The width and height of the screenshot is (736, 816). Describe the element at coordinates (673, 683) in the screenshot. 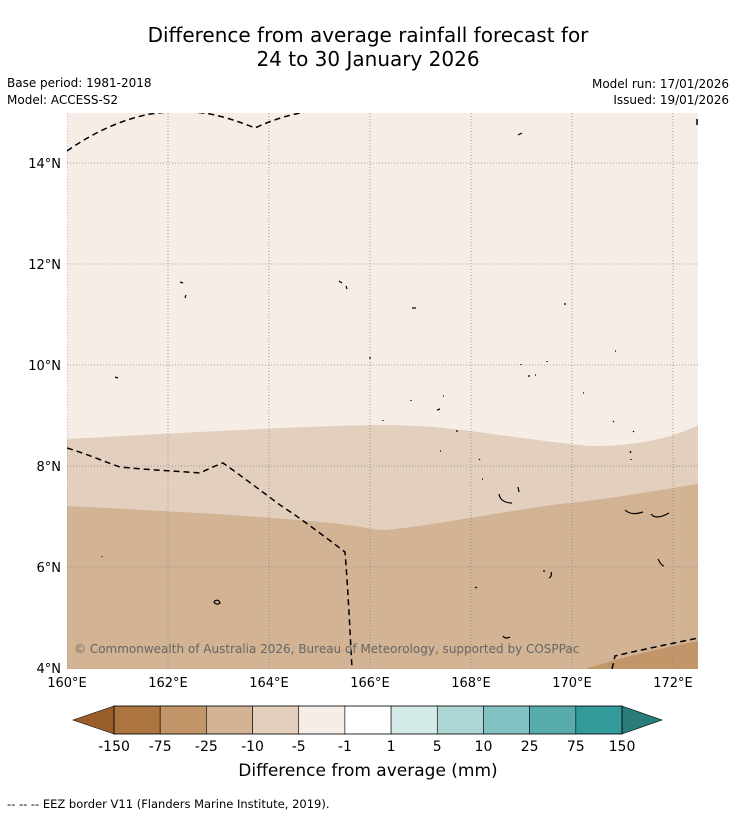

I see `lon-label: 172°E` at that location.